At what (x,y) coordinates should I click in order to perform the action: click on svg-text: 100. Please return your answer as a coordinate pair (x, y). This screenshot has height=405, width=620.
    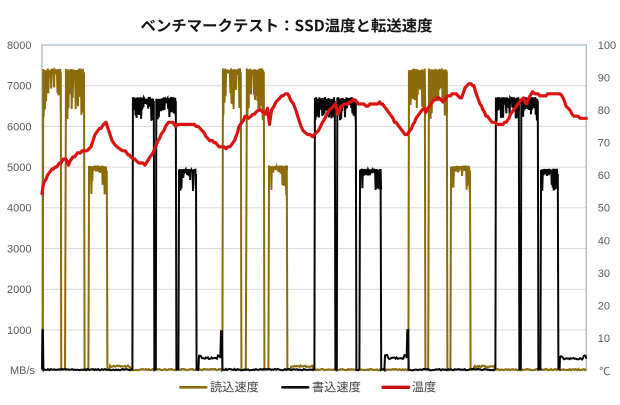
    Looking at the image, I should click on (607, 46).